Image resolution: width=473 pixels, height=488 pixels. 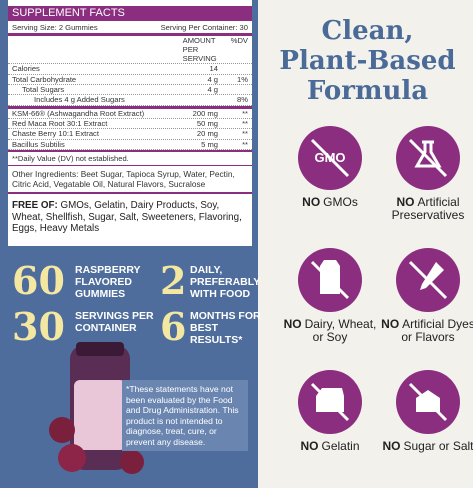 I want to click on facts-title: SUPPLEMENT FACTS, so click(x=130, y=14).